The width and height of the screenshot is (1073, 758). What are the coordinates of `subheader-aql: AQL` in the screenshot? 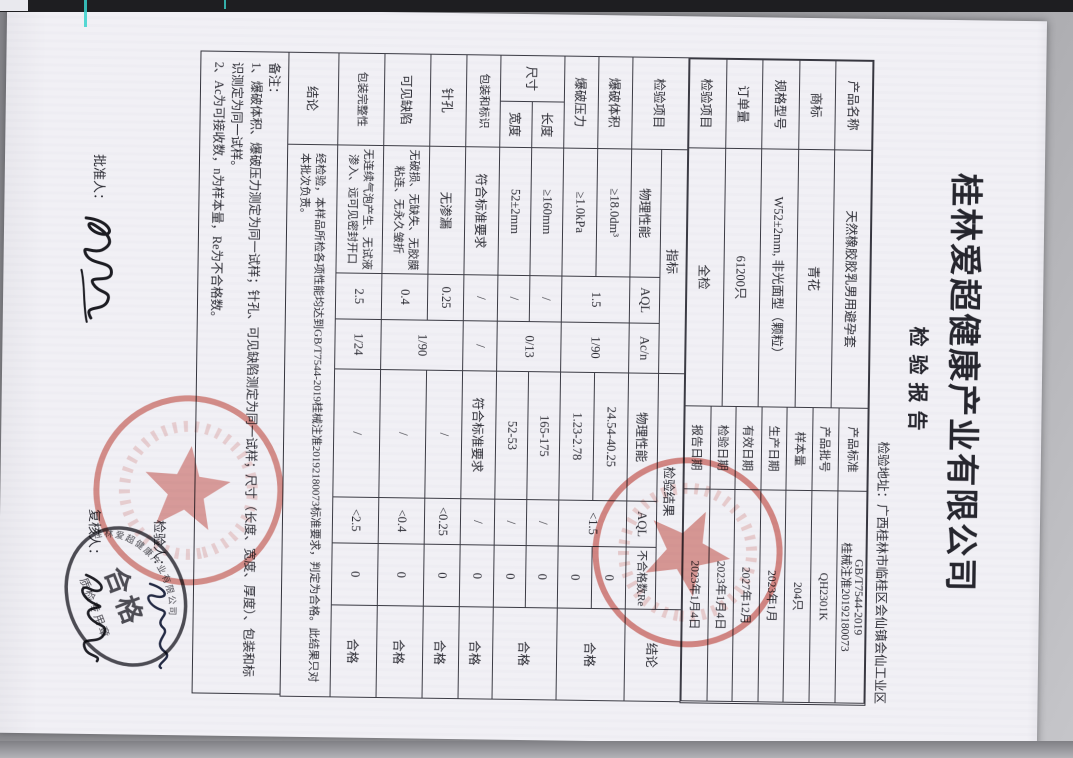 It's located at (641, 524).